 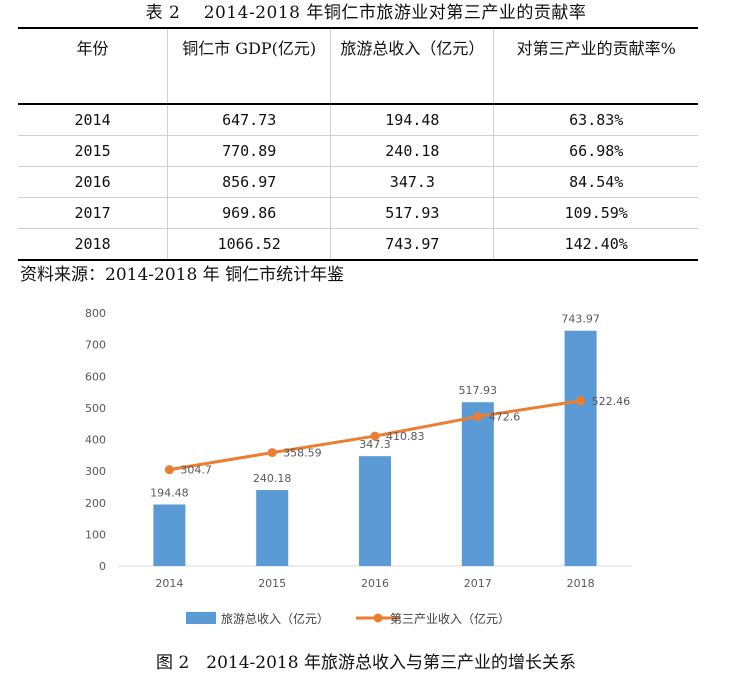 I want to click on cell-contribution-rate: 84.54%, so click(x=595, y=182).